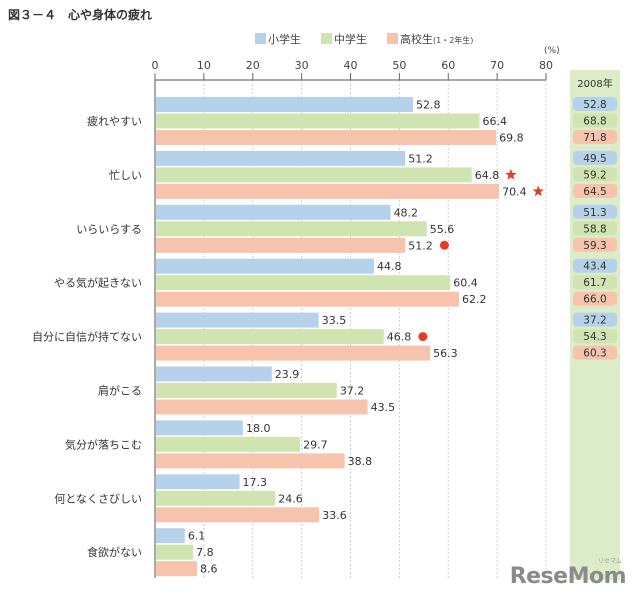  I want to click on comparison-value-2-0: 51.3, so click(594, 213).